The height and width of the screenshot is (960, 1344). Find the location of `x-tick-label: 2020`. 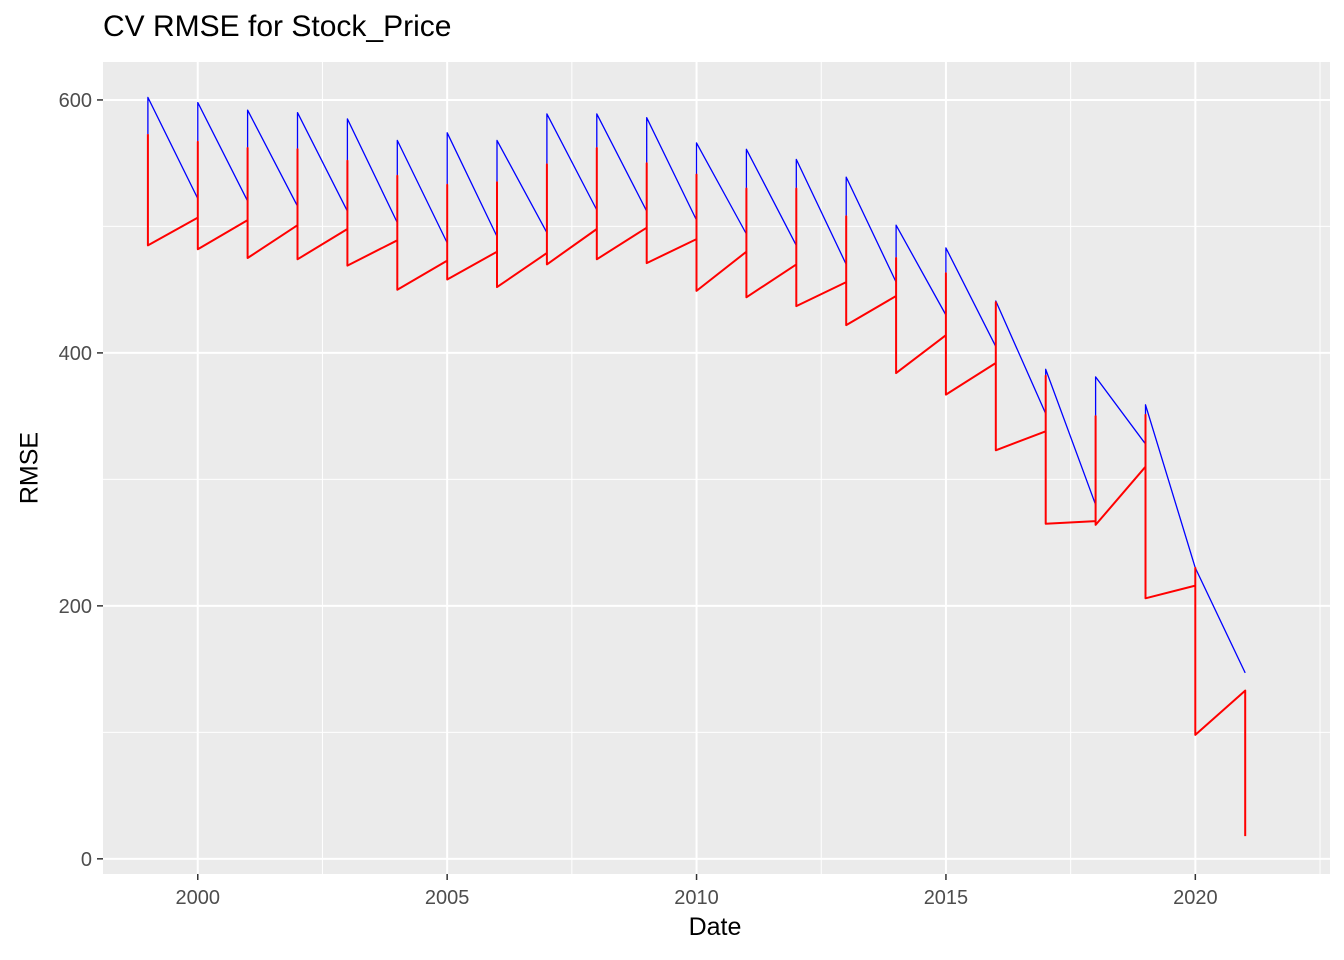

x-tick-label: 2020 is located at coordinates (1195, 898).